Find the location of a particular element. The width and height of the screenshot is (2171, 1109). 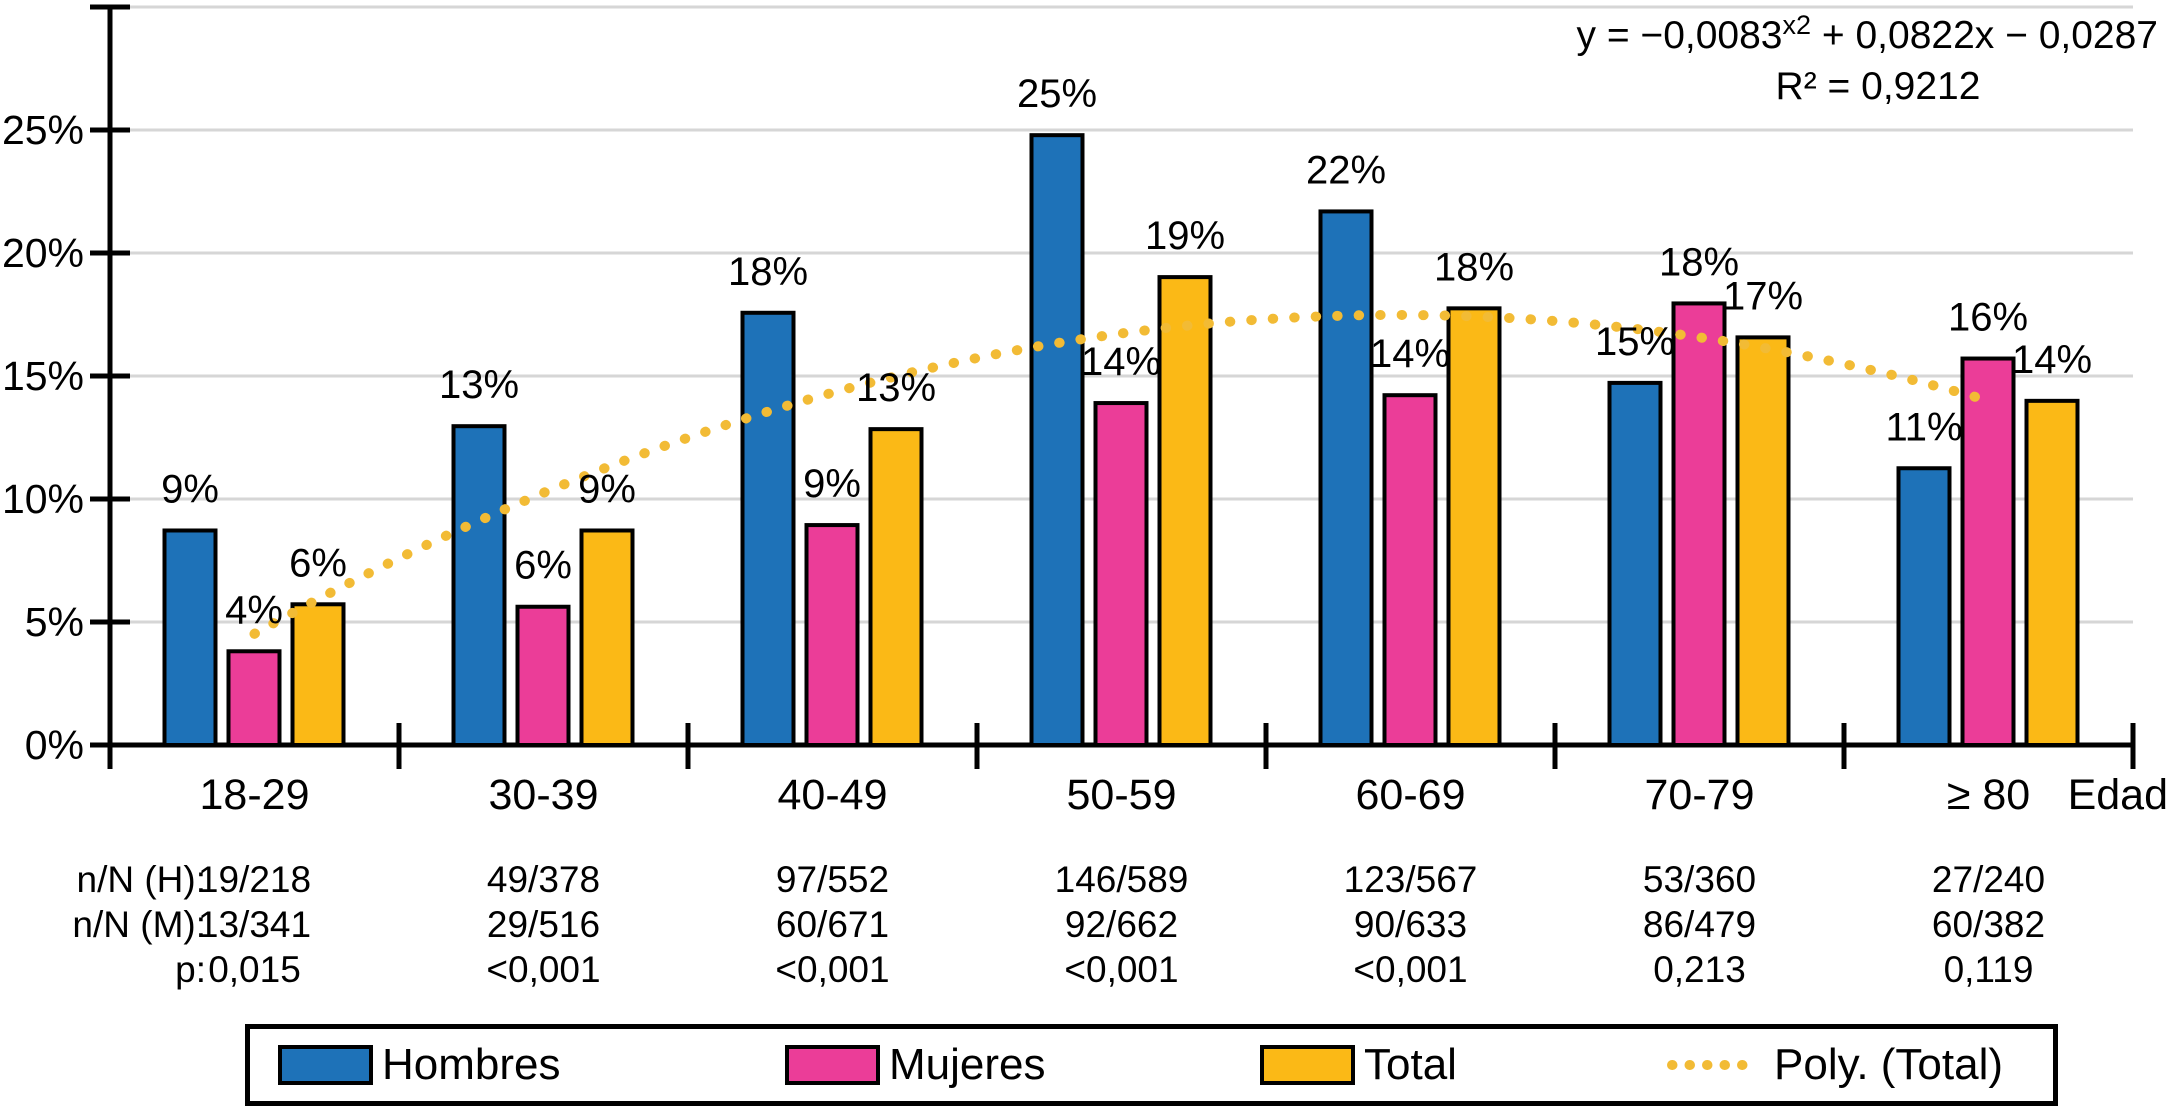

table-cell: 49/378 is located at coordinates (543, 879).